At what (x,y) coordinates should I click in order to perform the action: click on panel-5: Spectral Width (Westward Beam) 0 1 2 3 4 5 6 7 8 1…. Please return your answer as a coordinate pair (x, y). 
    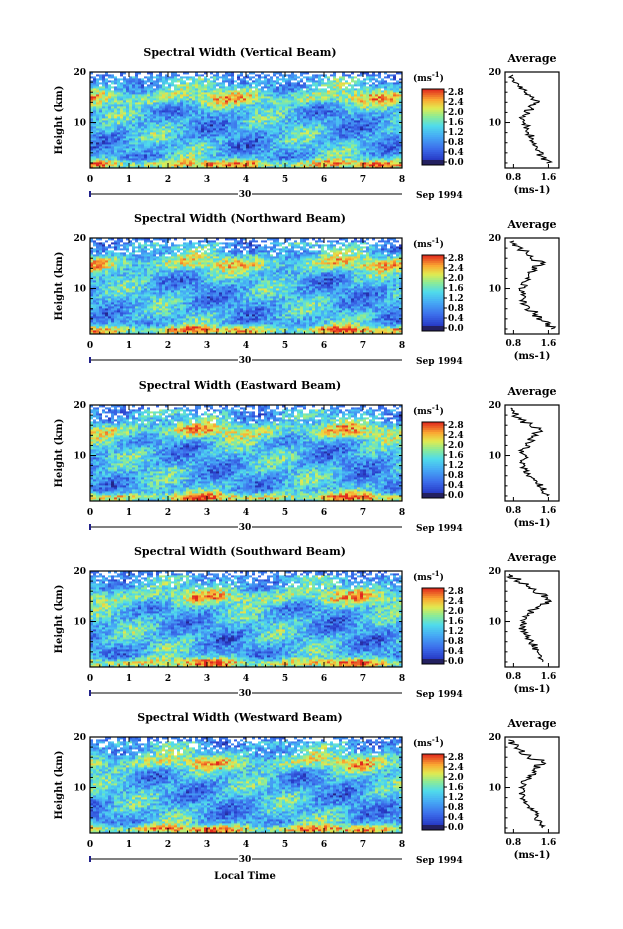
    Looking at the image, I should click on (307, 788).